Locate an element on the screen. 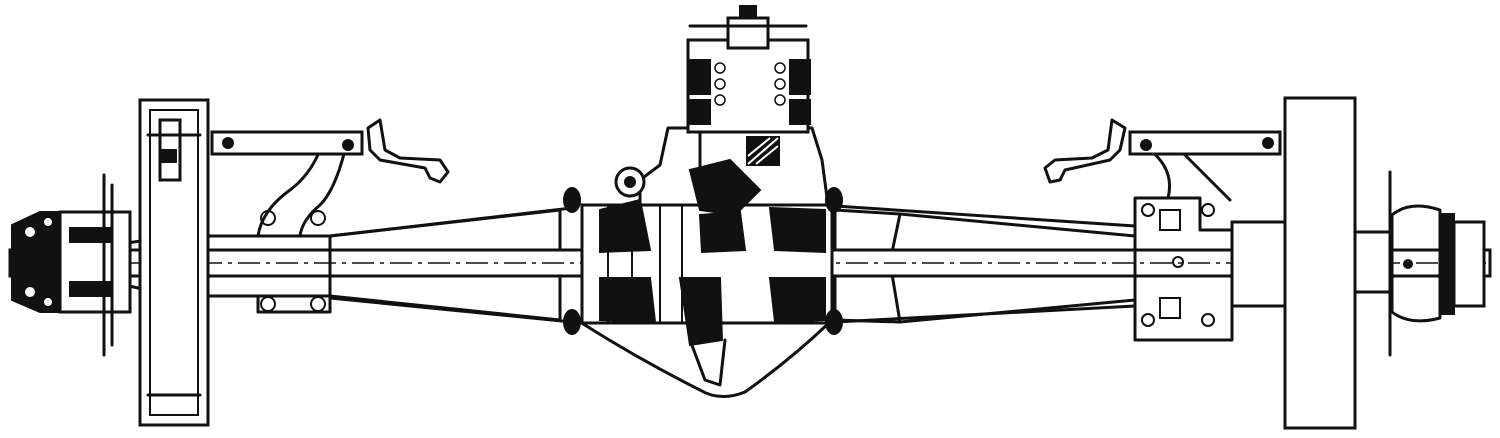  right-brake-lever is located at coordinates (1162, 151).